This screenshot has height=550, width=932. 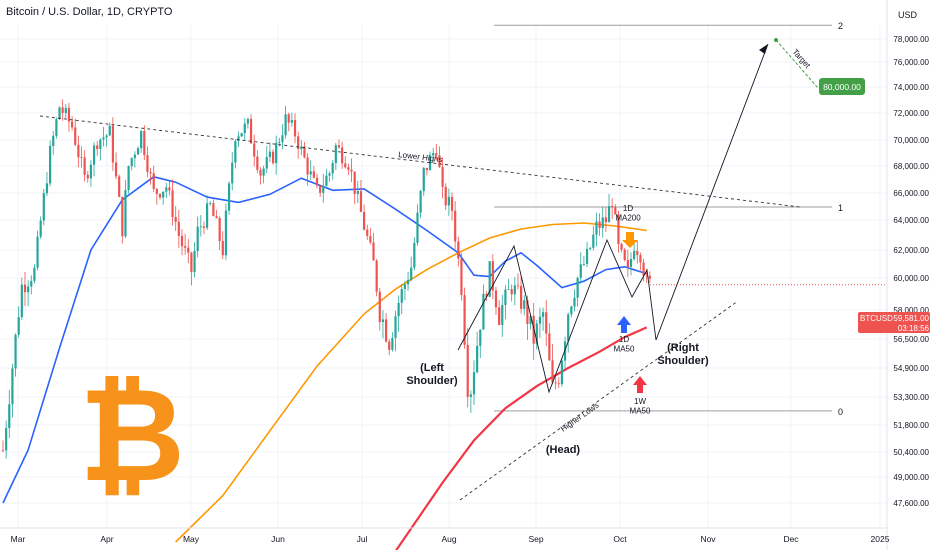 What do you see at coordinates (911, 503) in the screenshot?
I see `price-tick-label: 47,600.00` at bounding box center [911, 503].